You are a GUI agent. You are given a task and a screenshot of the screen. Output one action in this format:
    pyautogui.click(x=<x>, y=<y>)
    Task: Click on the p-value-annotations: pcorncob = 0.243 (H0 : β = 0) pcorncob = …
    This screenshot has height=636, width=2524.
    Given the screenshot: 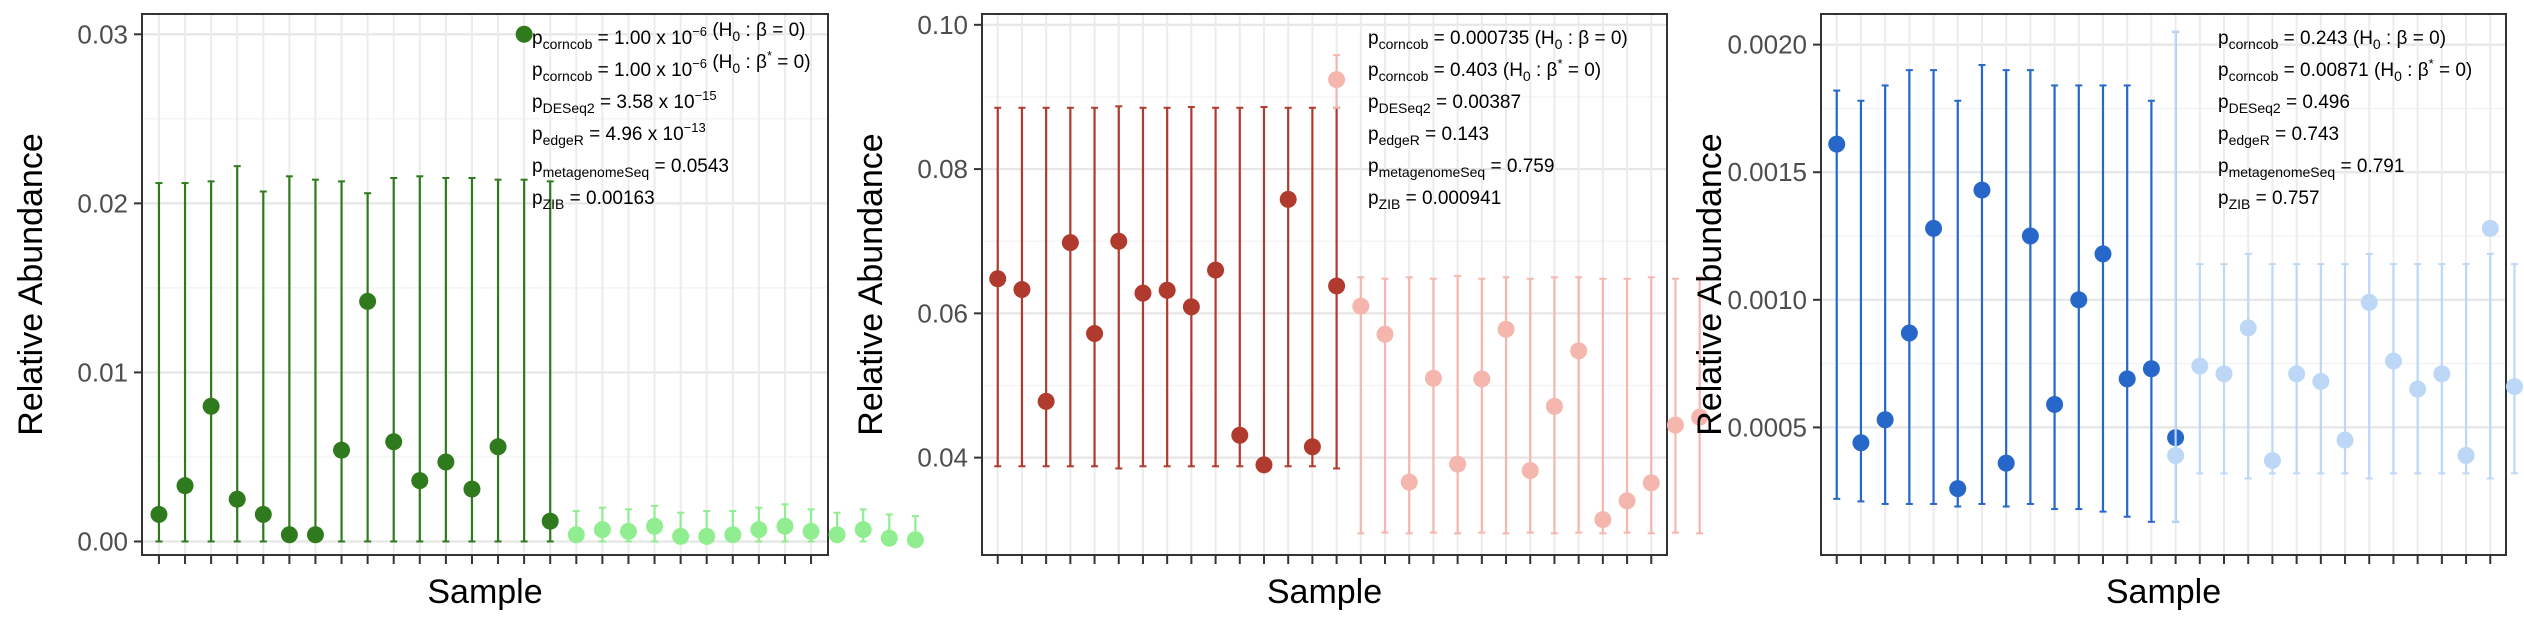 What is the action you would take?
    pyautogui.click(x=2345, y=120)
    